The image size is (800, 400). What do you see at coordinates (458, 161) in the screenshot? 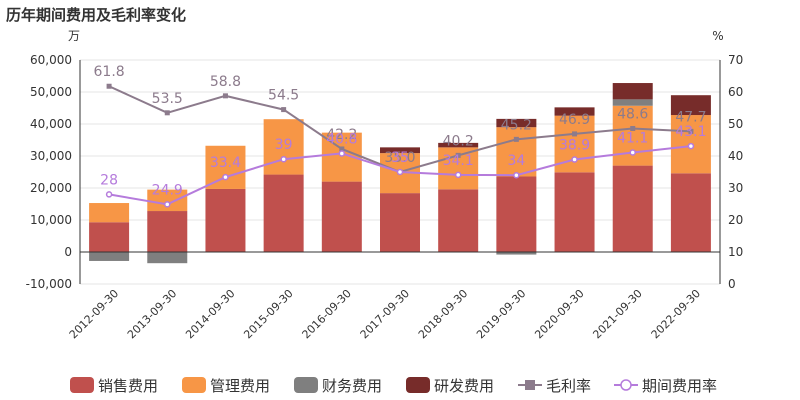
I see `data-label: 34.1` at bounding box center [458, 161].